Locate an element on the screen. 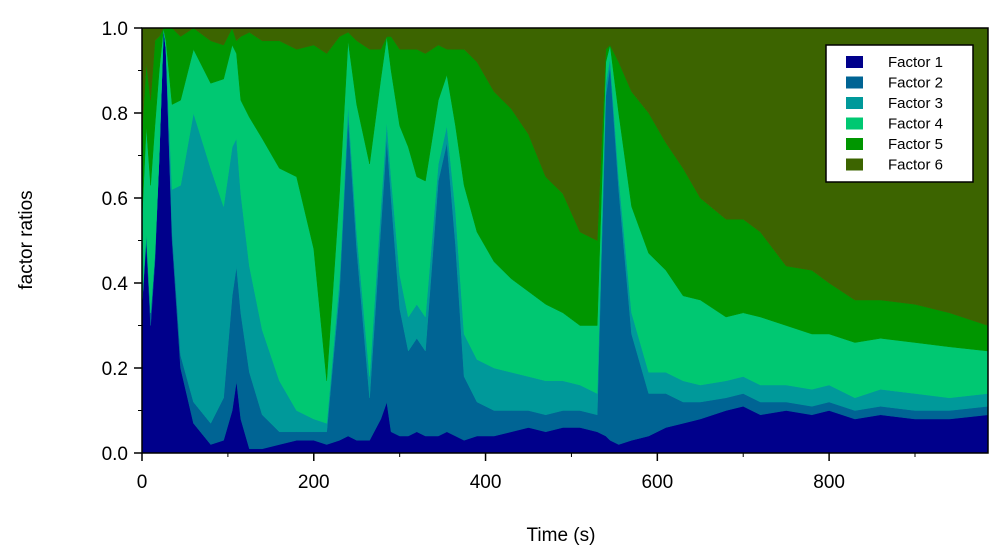  x-axis-title: Time (s) is located at coordinates (561, 535).